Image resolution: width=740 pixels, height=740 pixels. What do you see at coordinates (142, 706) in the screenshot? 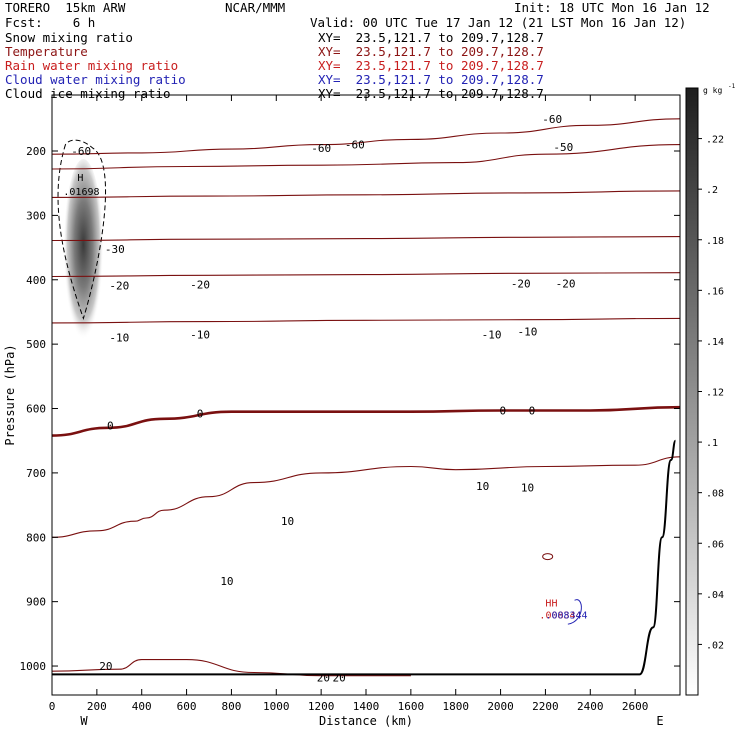
I see `x-tick-label: 400` at bounding box center [142, 706].